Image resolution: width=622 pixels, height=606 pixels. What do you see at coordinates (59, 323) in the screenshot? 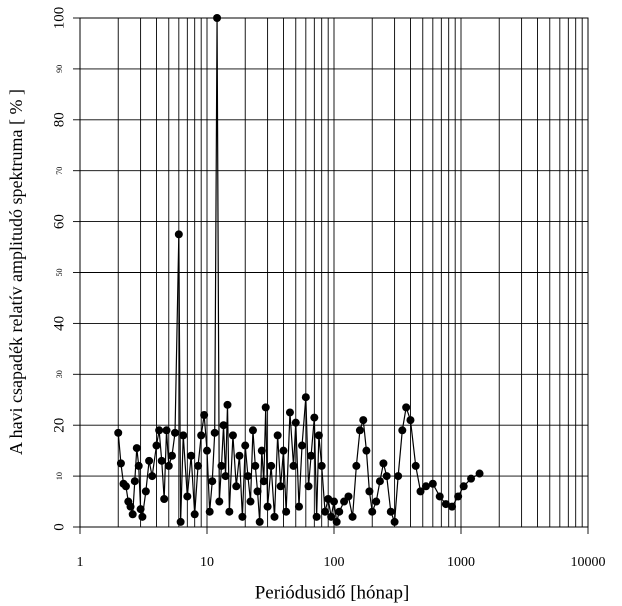
I see `y-tick-label: 40` at bounding box center [59, 323].